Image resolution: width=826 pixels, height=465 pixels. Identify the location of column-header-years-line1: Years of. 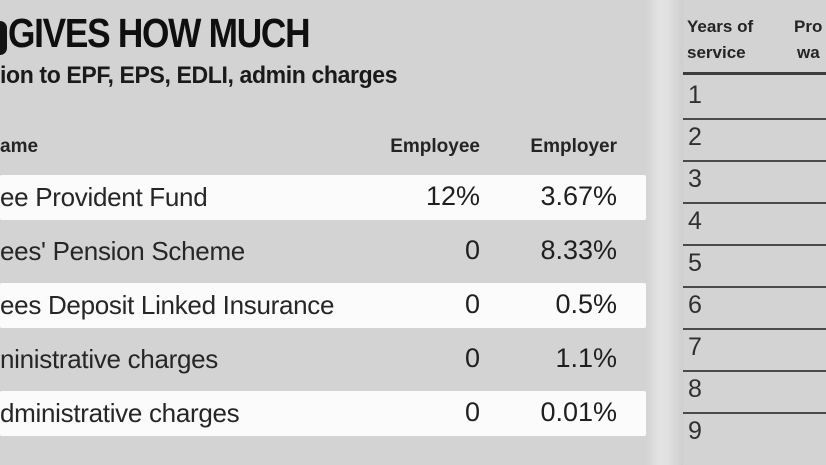
(720, 26).